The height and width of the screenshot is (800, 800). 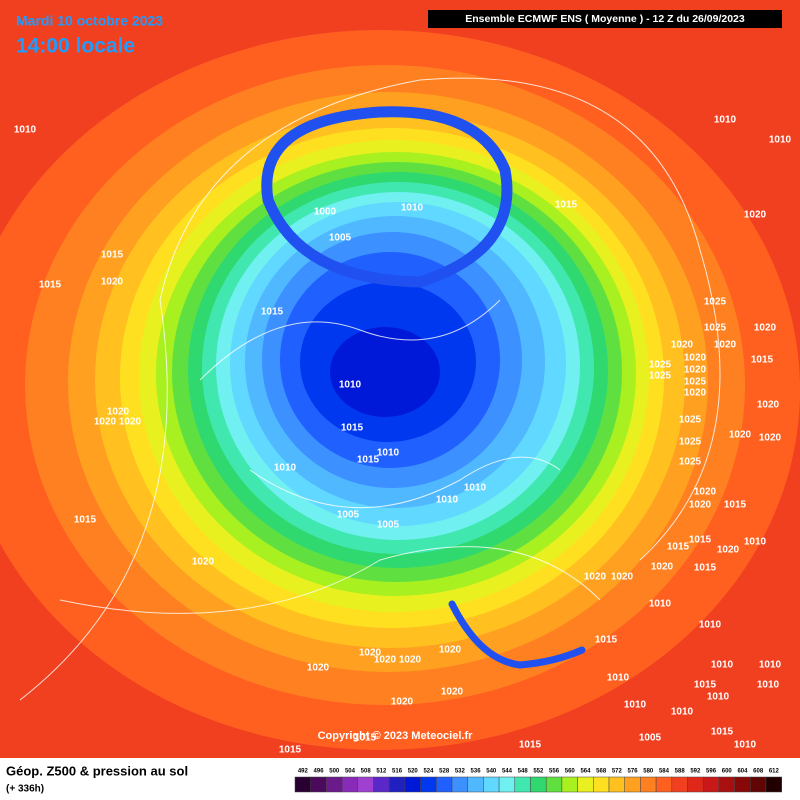 I want to click on scale-label: 520, so click(x=413, y=772).